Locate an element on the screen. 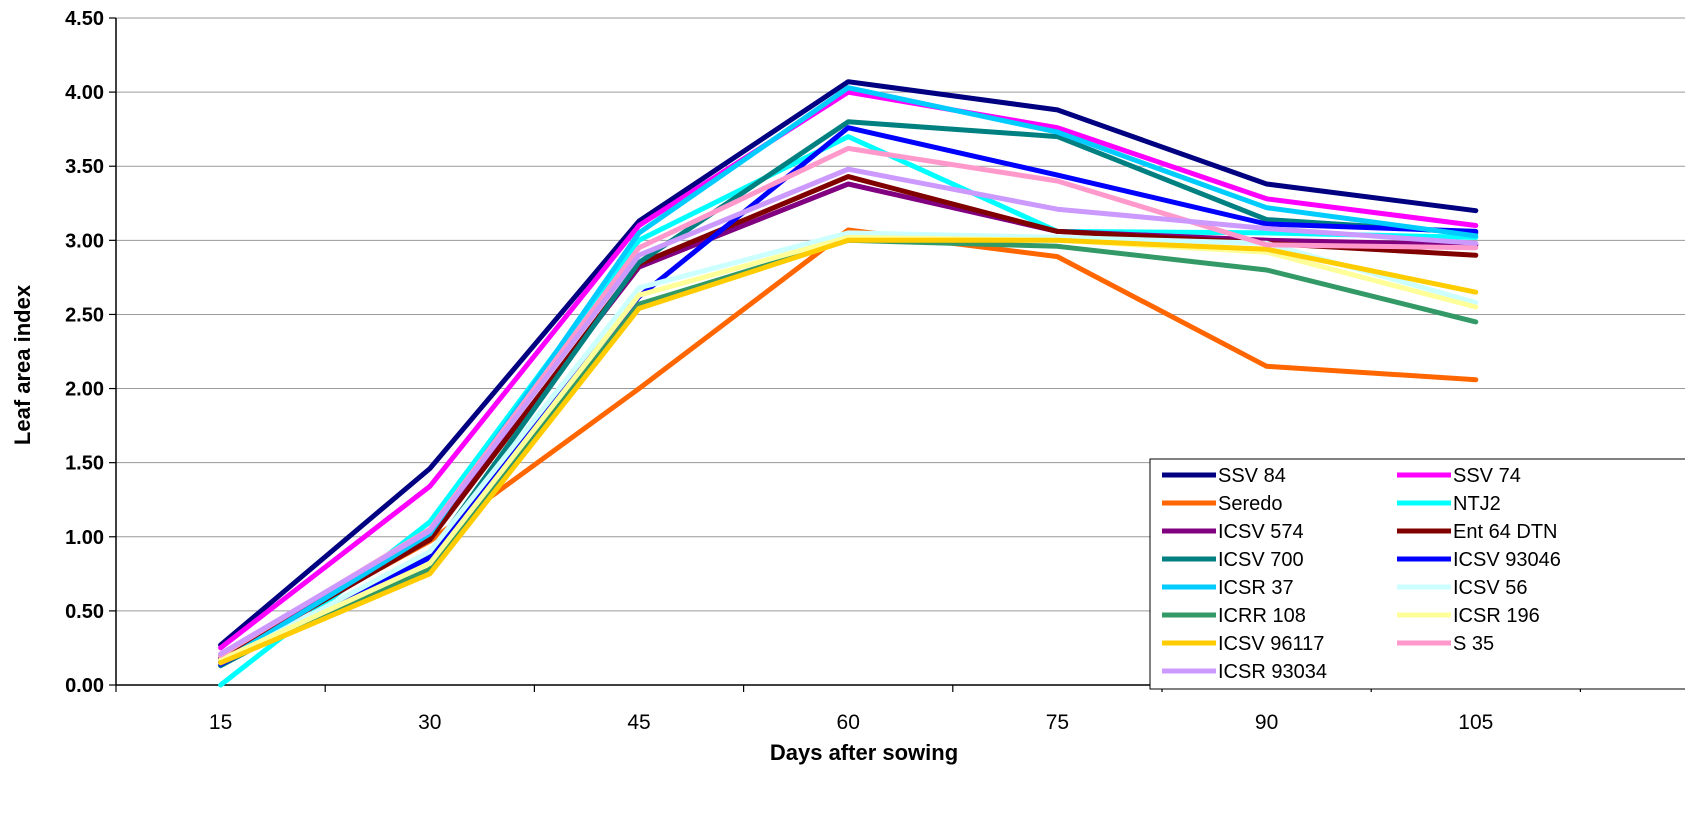  legend-item: SSV 84 is located at coordinates (1224, 476).